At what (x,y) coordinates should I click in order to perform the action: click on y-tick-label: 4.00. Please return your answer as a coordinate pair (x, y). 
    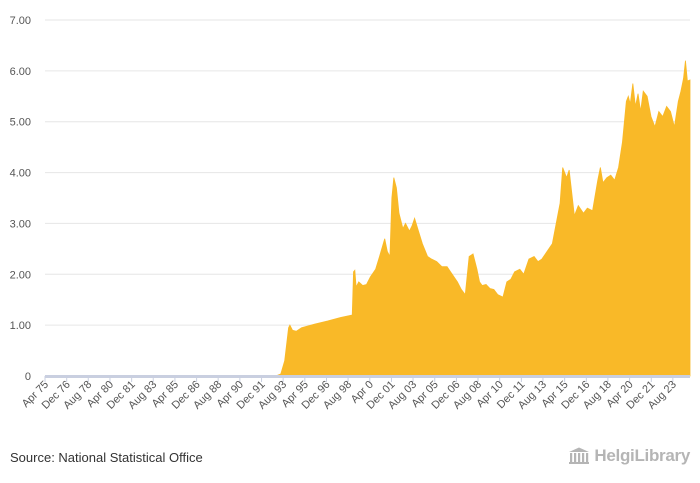
    Looking at the image, I should click on (20, 174).